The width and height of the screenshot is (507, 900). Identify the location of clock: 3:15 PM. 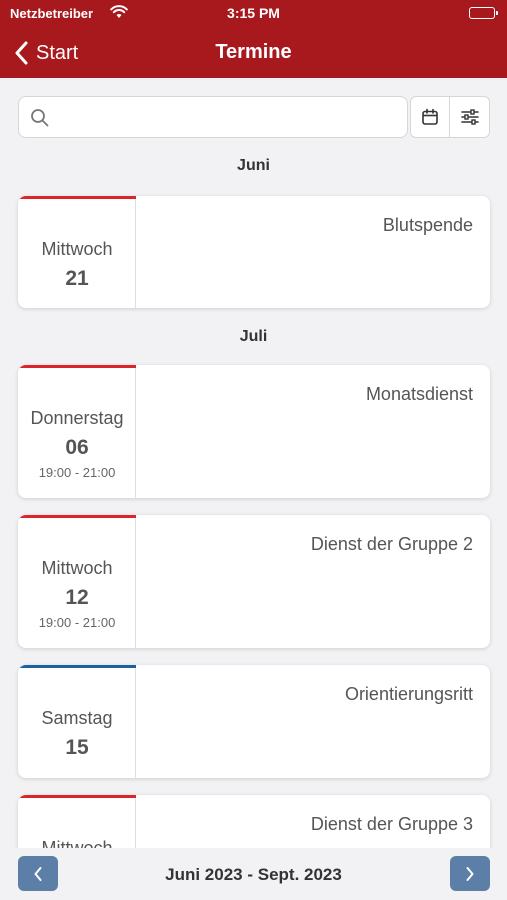
(253, 13).